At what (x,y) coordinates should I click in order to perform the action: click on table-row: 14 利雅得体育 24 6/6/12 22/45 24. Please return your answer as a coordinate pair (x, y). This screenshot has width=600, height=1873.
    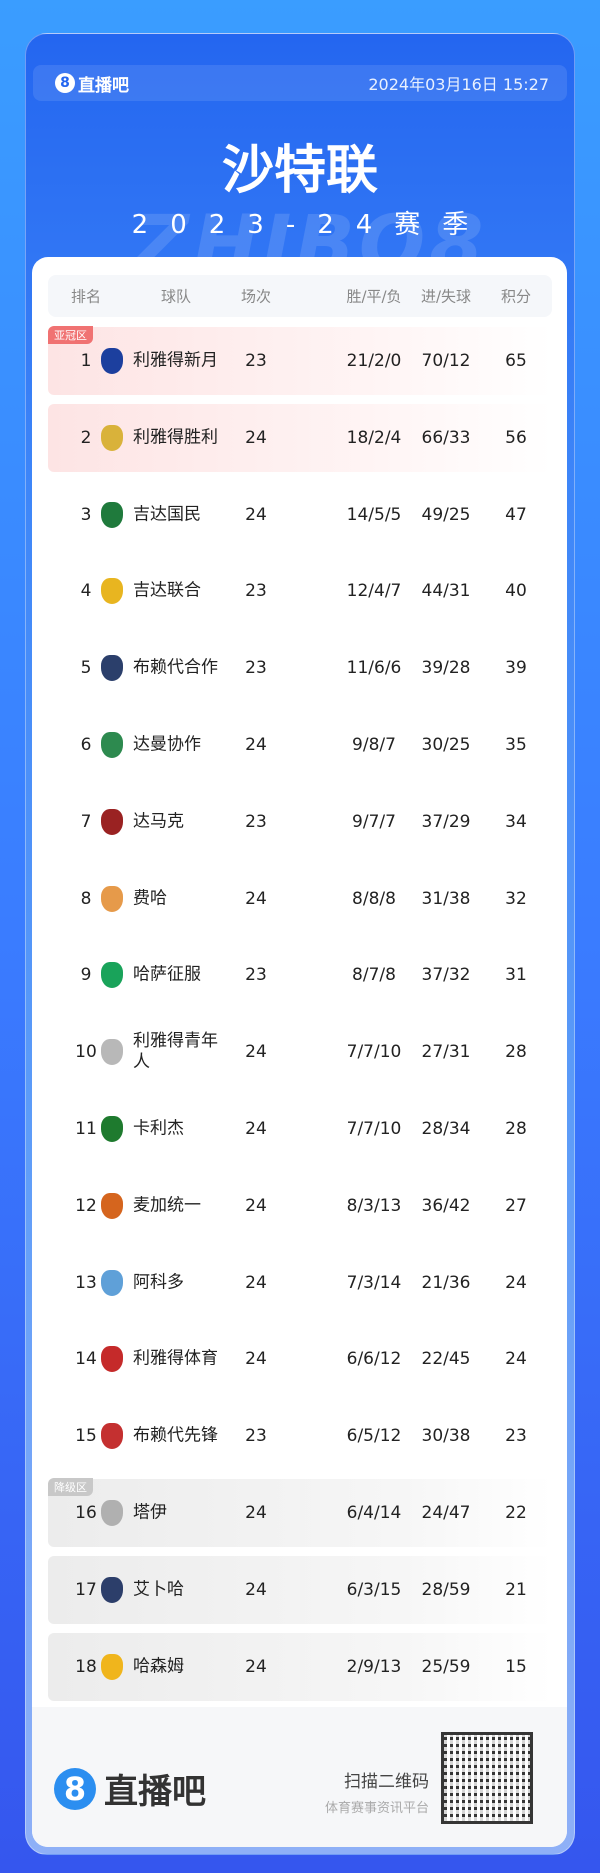
    Looking at the image, I should click on (300, 1359).